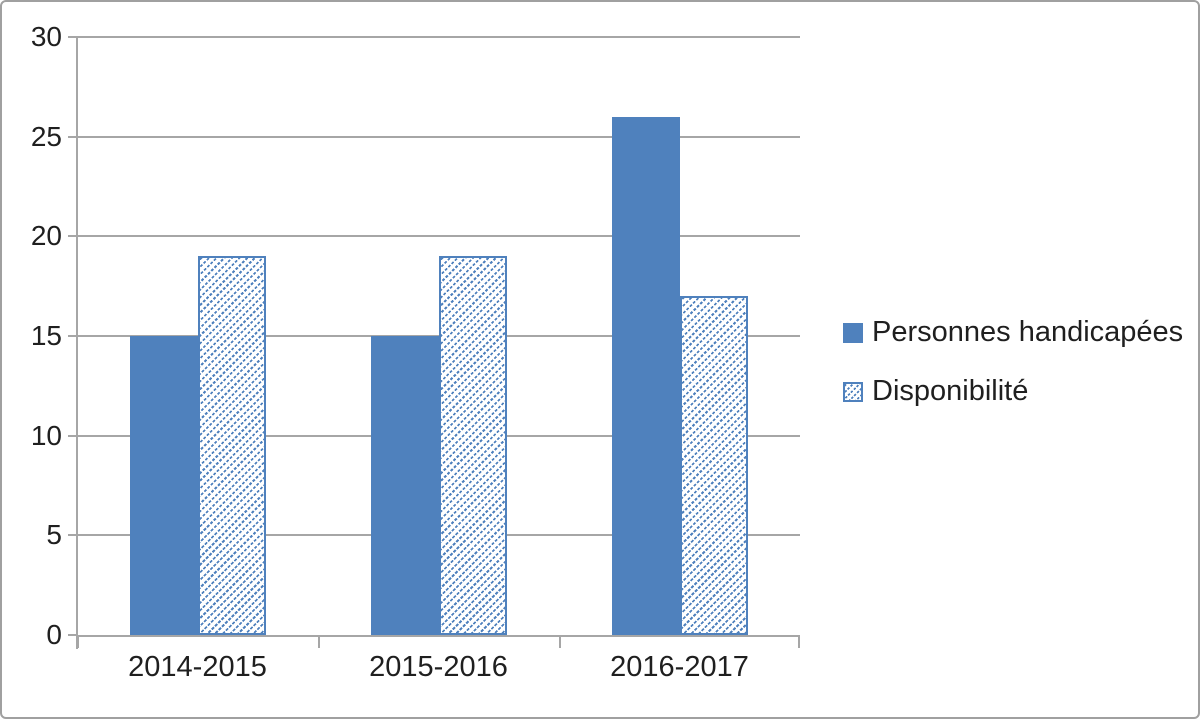 This screenshot has height=719, width=1200. Describe the element at coordinates (853, 391) in the screenshot. I see `legend-swatch-hatched` at that location.